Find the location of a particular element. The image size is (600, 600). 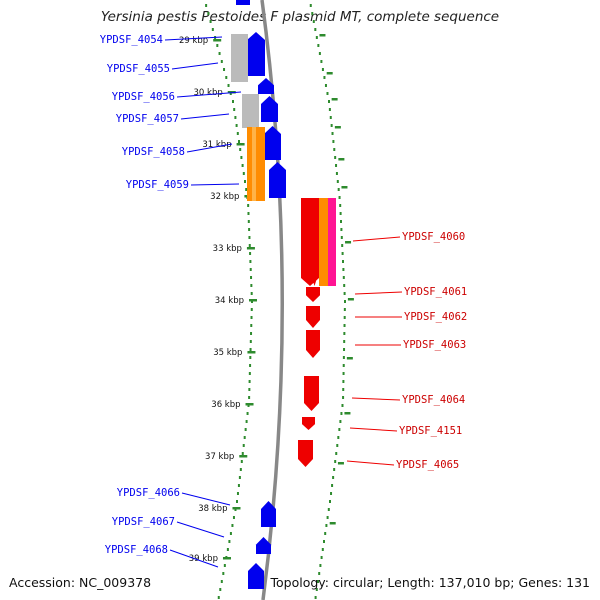

gene-feature-magenta is located at coordinates (332, 242).